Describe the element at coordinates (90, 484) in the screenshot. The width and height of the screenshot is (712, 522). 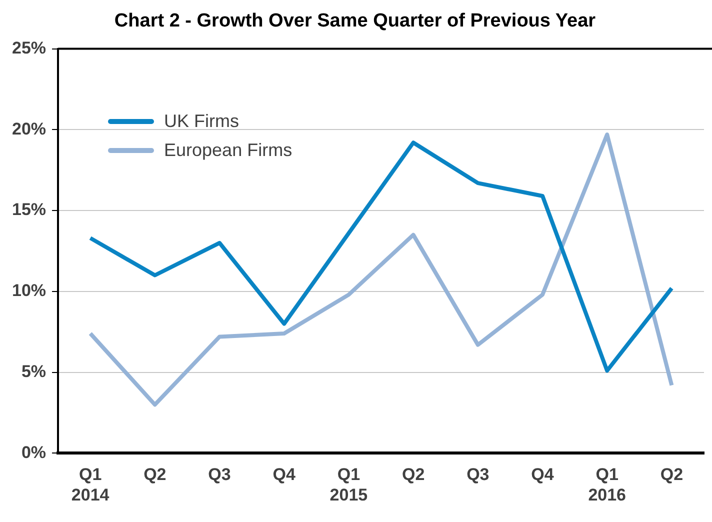
I see `x-tick-label: Q1 2014` at that location.